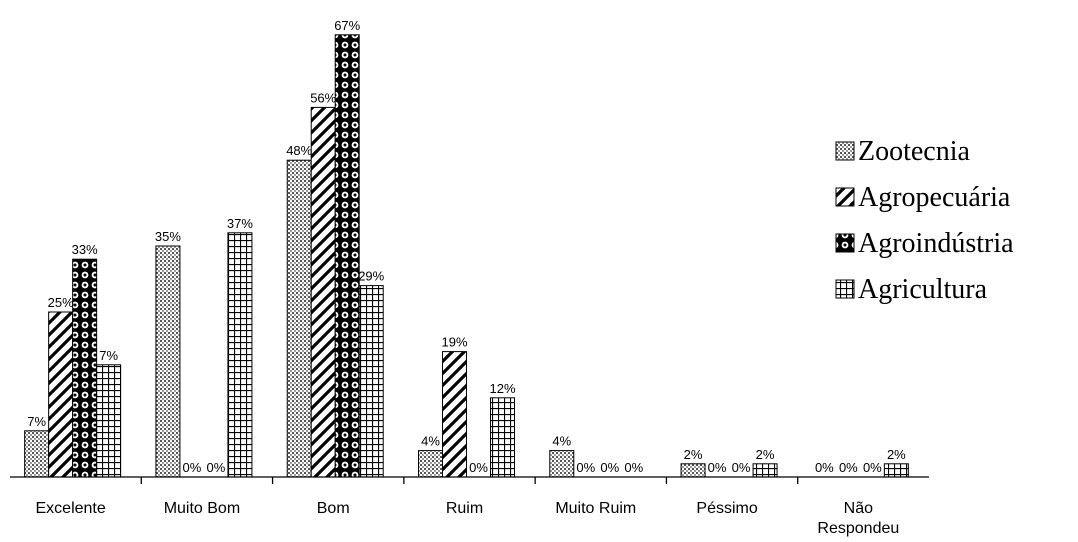 The height and width of the screenshot is (542, 1078). I want to click on x-tick-label-pessimo: Péssimo, so click(726, 508).